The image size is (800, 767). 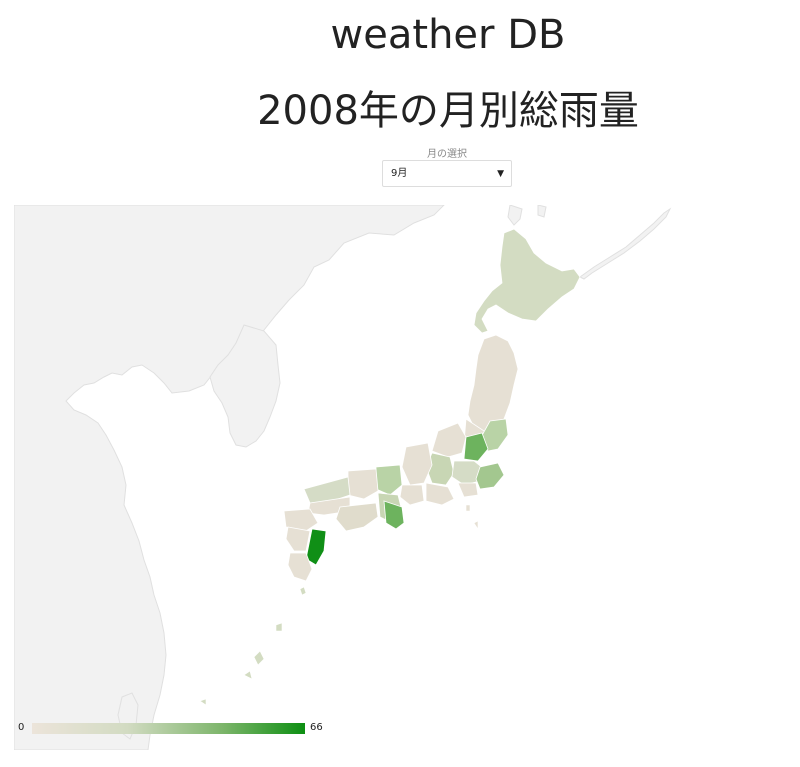 What do you see at coordinates (472, 517) in the screenshot?
I see `islands-izu` at bounding box center [472, 517].